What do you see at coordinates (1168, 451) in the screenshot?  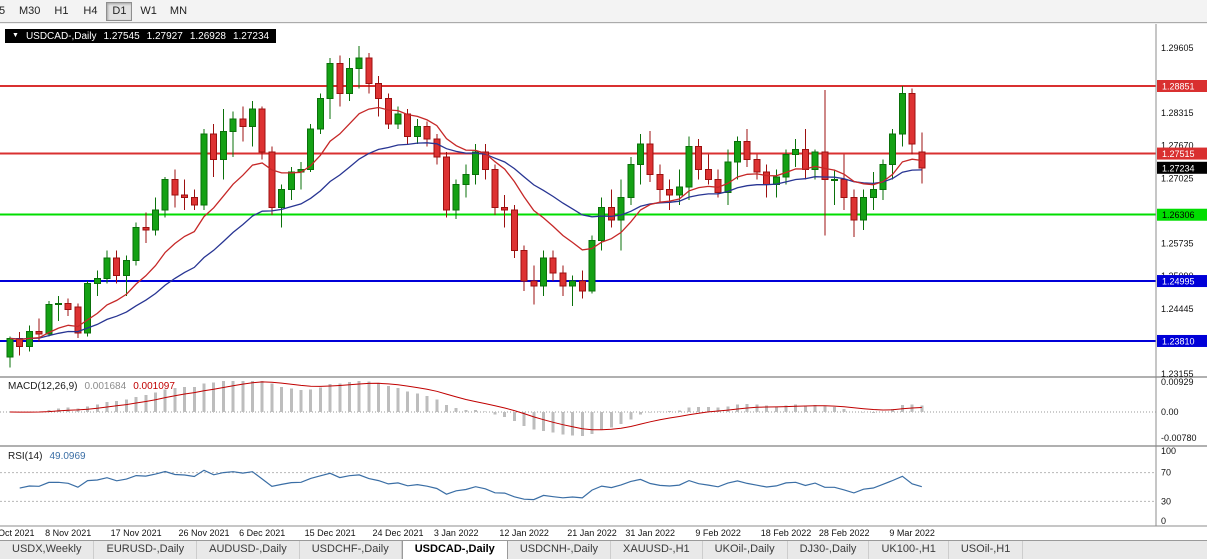 I see `svg-text: 100` at bounding box center [1168, 451].